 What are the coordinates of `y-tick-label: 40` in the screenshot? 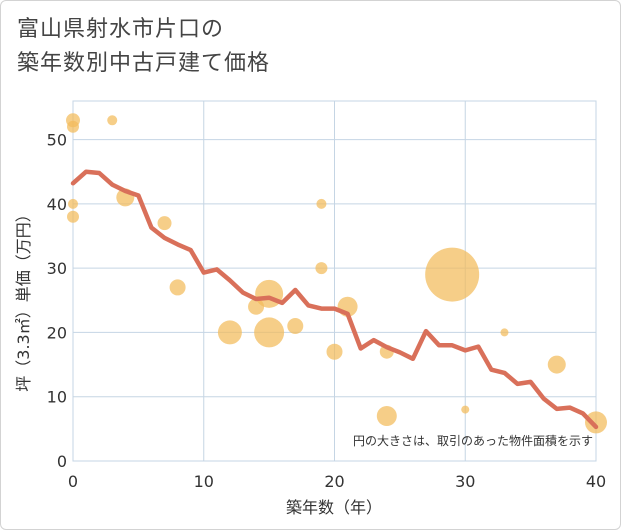 It's located at (57, 204).